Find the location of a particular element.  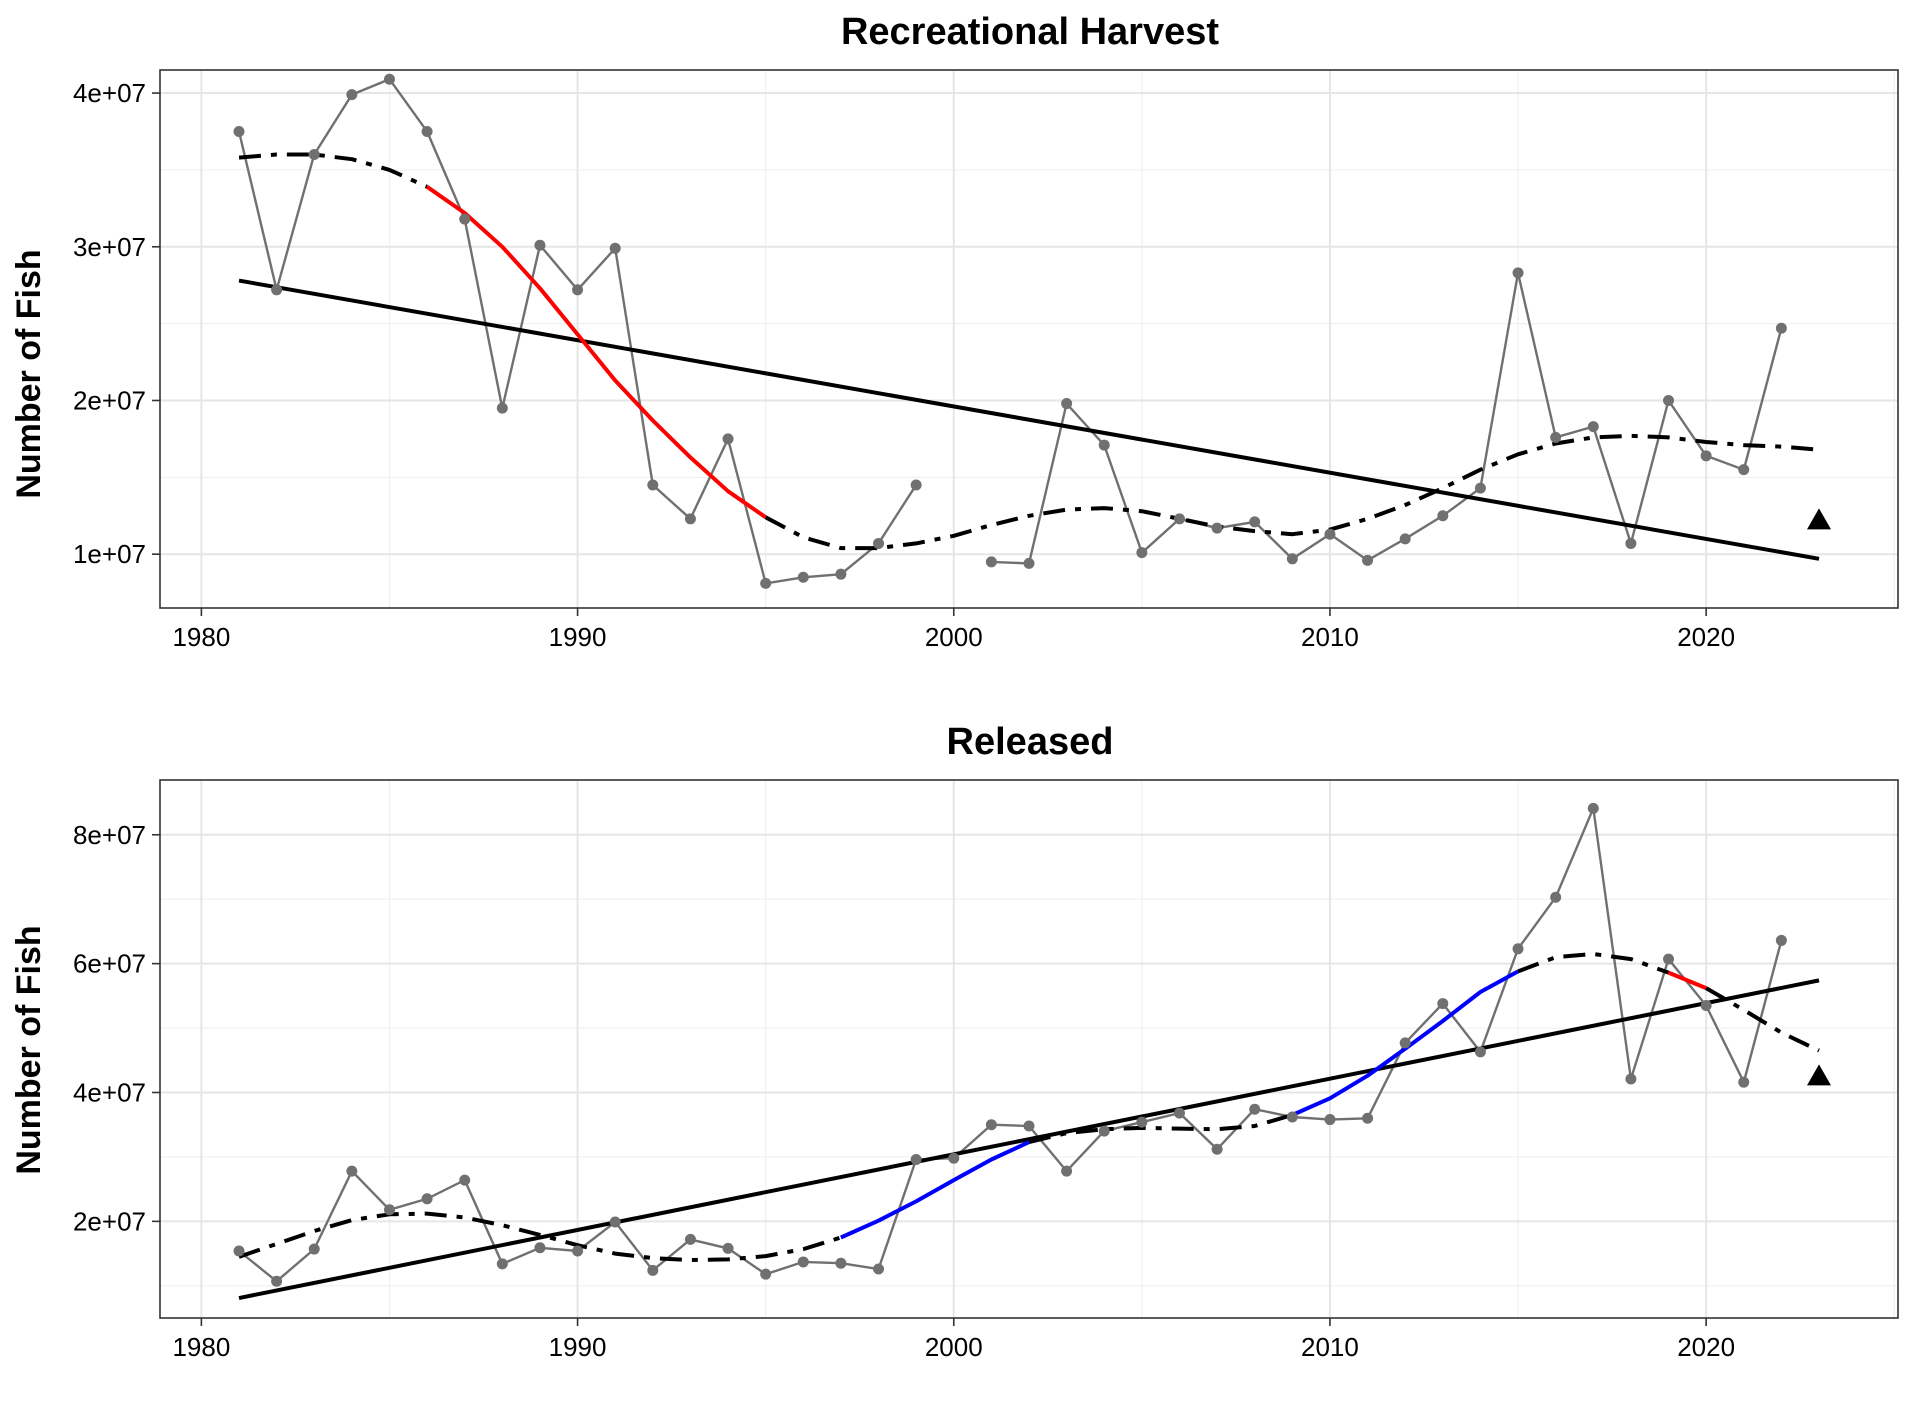

y-tick-label: 8e+07 is located at coordinates (109, 835).